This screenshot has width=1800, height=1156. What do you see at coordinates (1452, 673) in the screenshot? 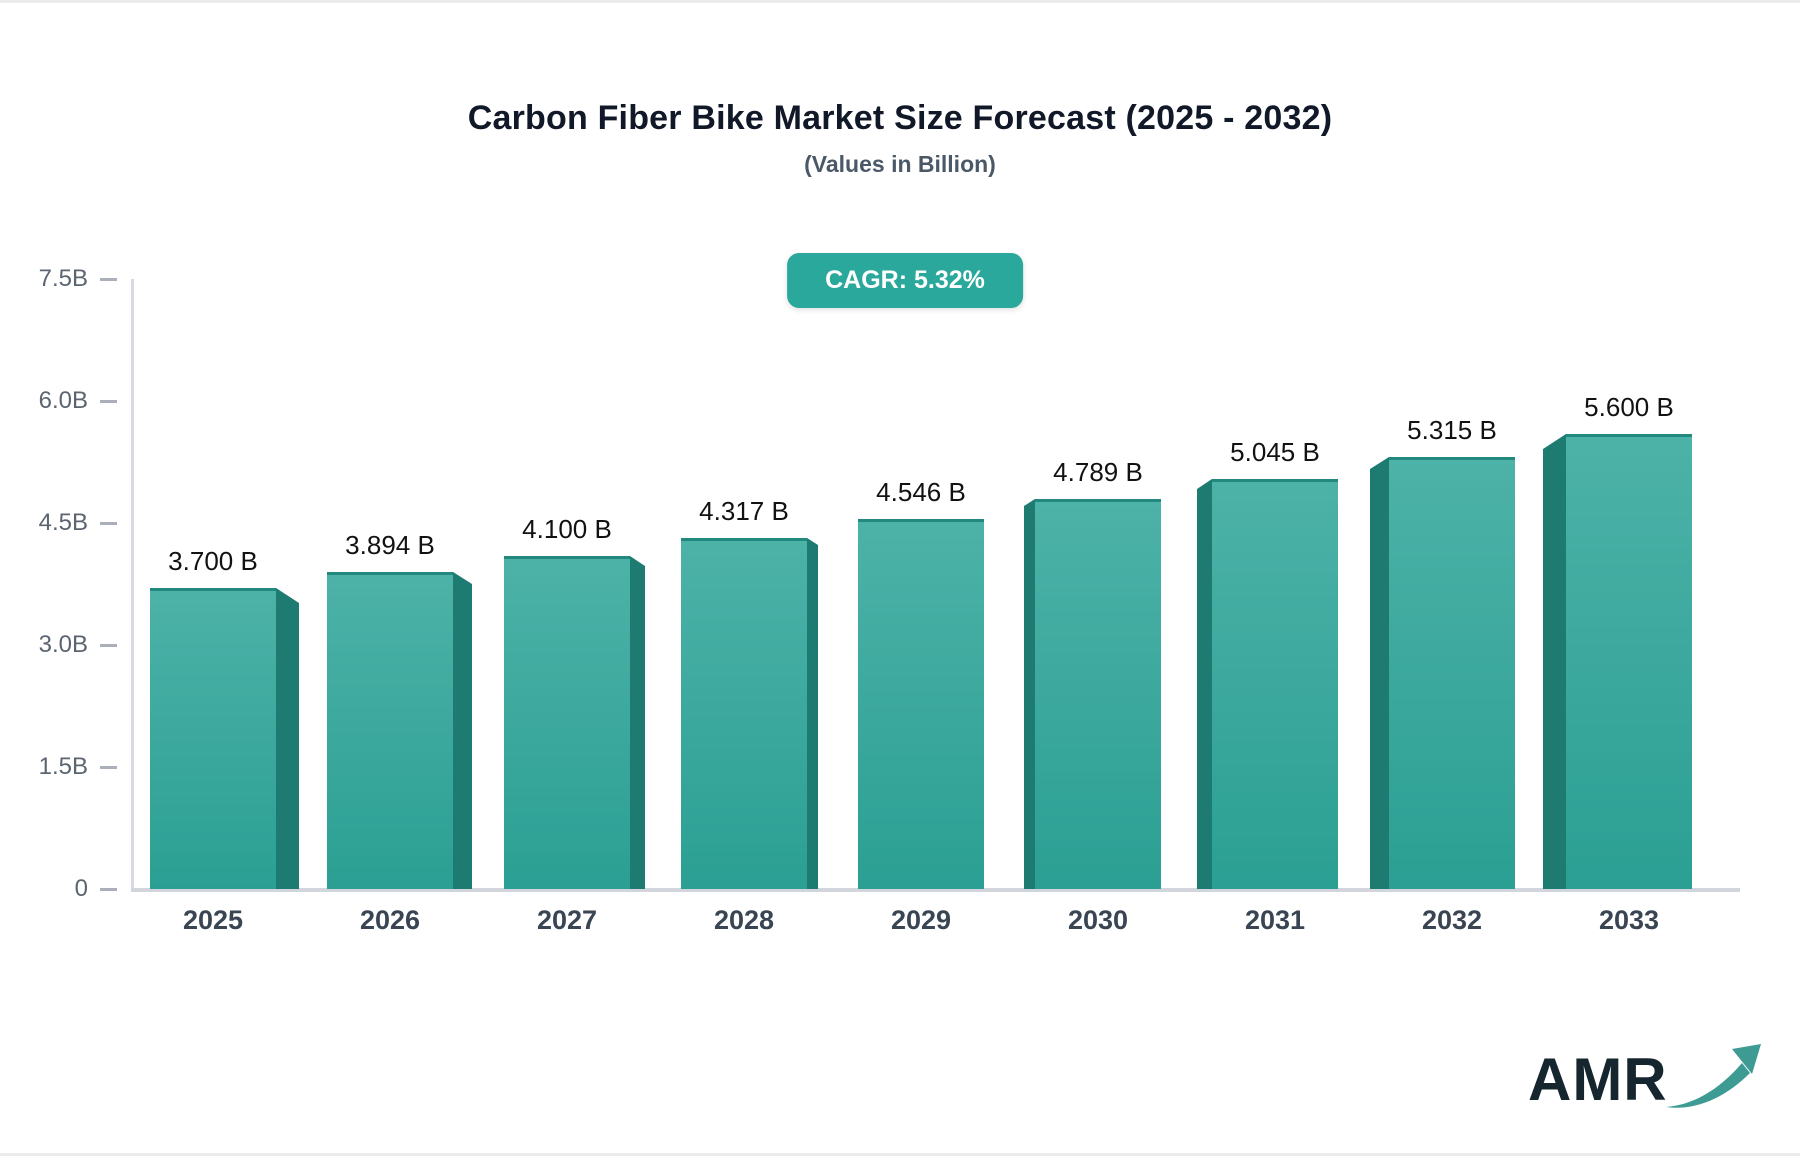
I see `bar-2032` at bounding box center [1452, 673].